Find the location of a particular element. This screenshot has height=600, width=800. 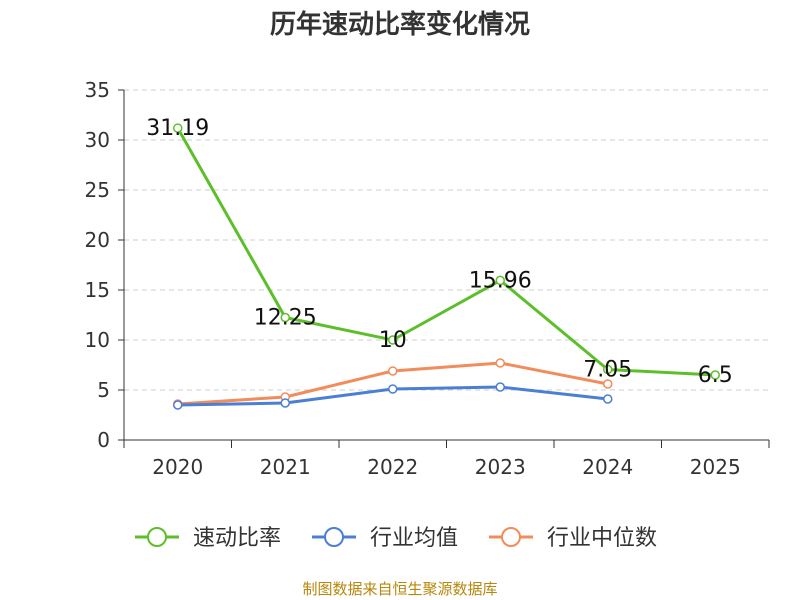

data-label: 10 is located at coordinates (393, 340).